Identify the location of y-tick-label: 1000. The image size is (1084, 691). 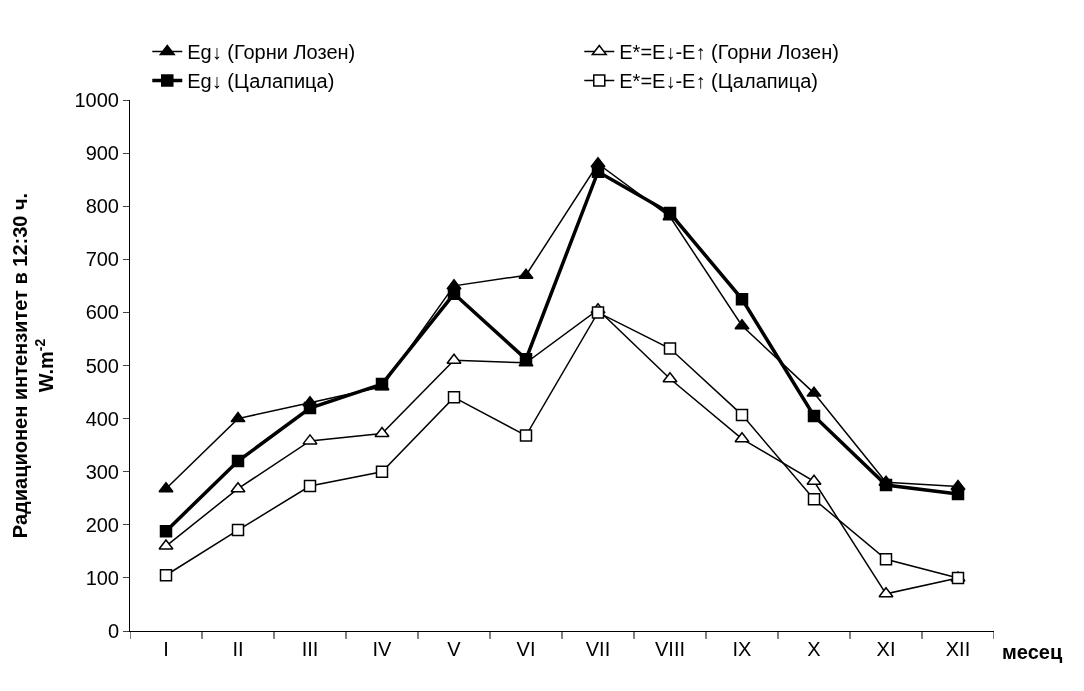
(96, 100).